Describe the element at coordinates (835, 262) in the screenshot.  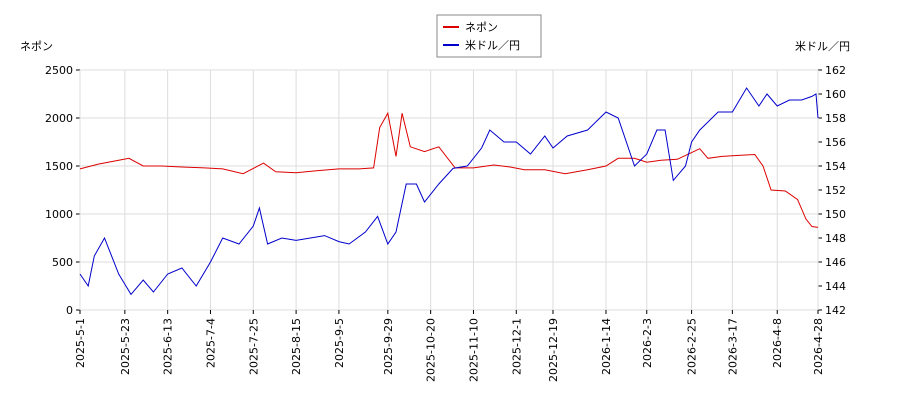
I see `y2-tick-label: 146` at that location.